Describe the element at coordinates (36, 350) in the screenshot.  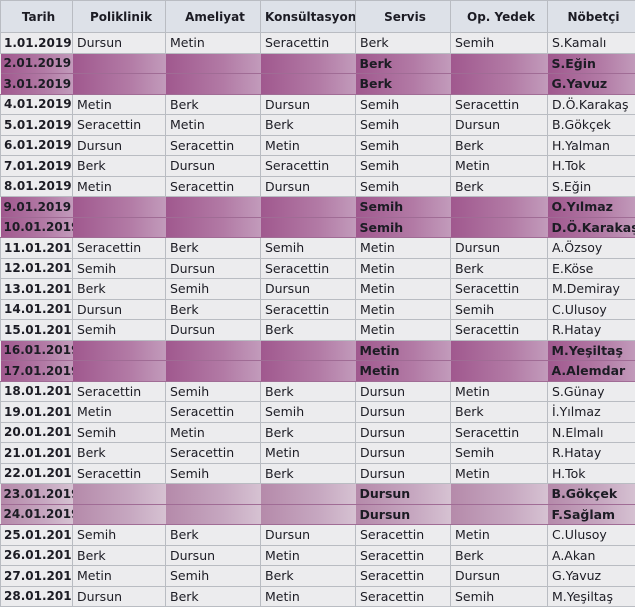
I see `cell-tarih: 16.01.2019` at that location.